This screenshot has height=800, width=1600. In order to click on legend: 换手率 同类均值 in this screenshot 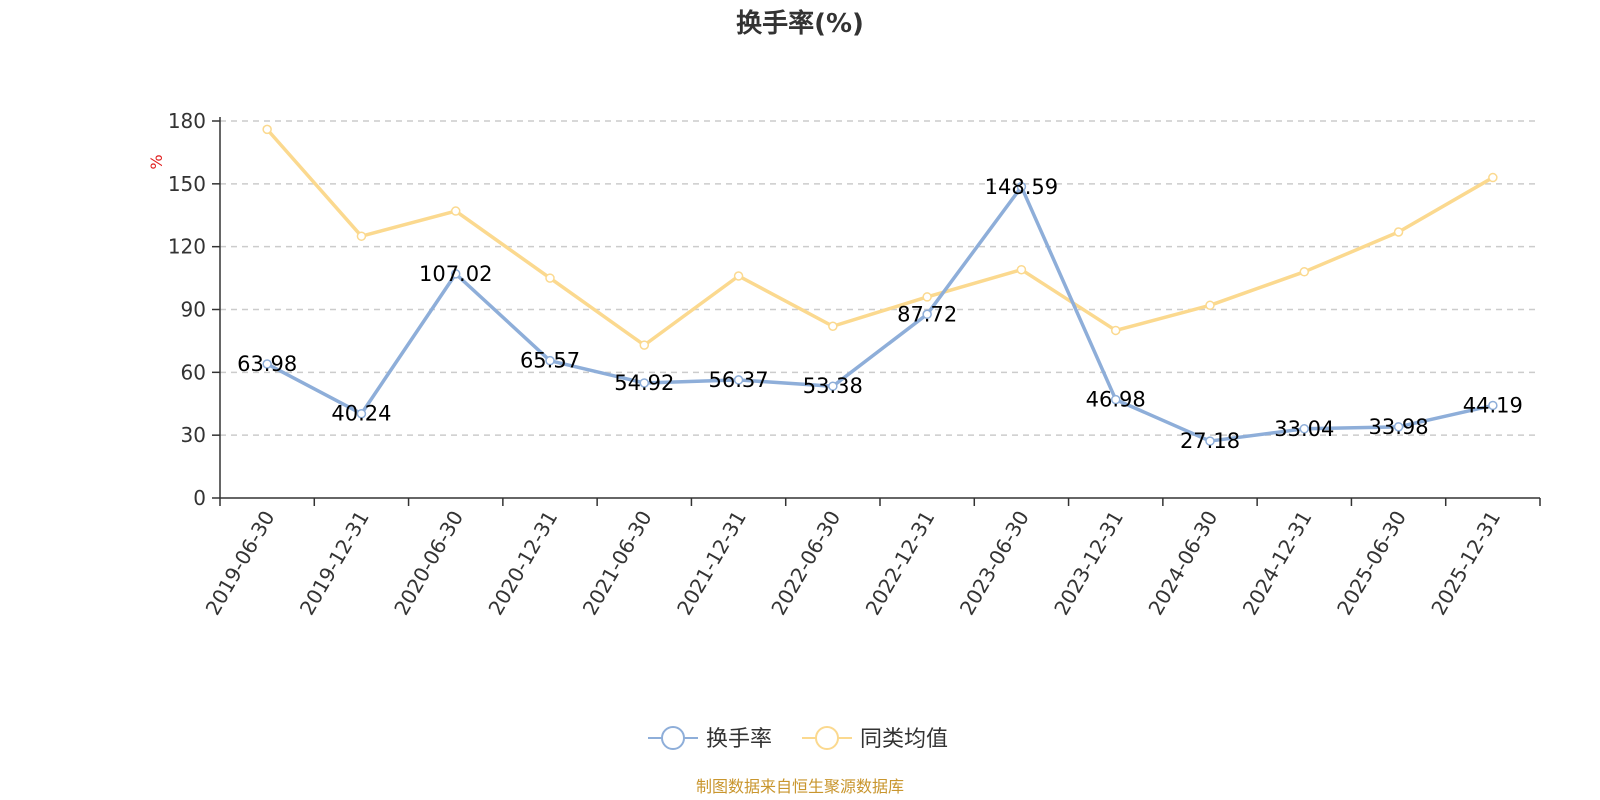, I will do `click(798, 739)`.